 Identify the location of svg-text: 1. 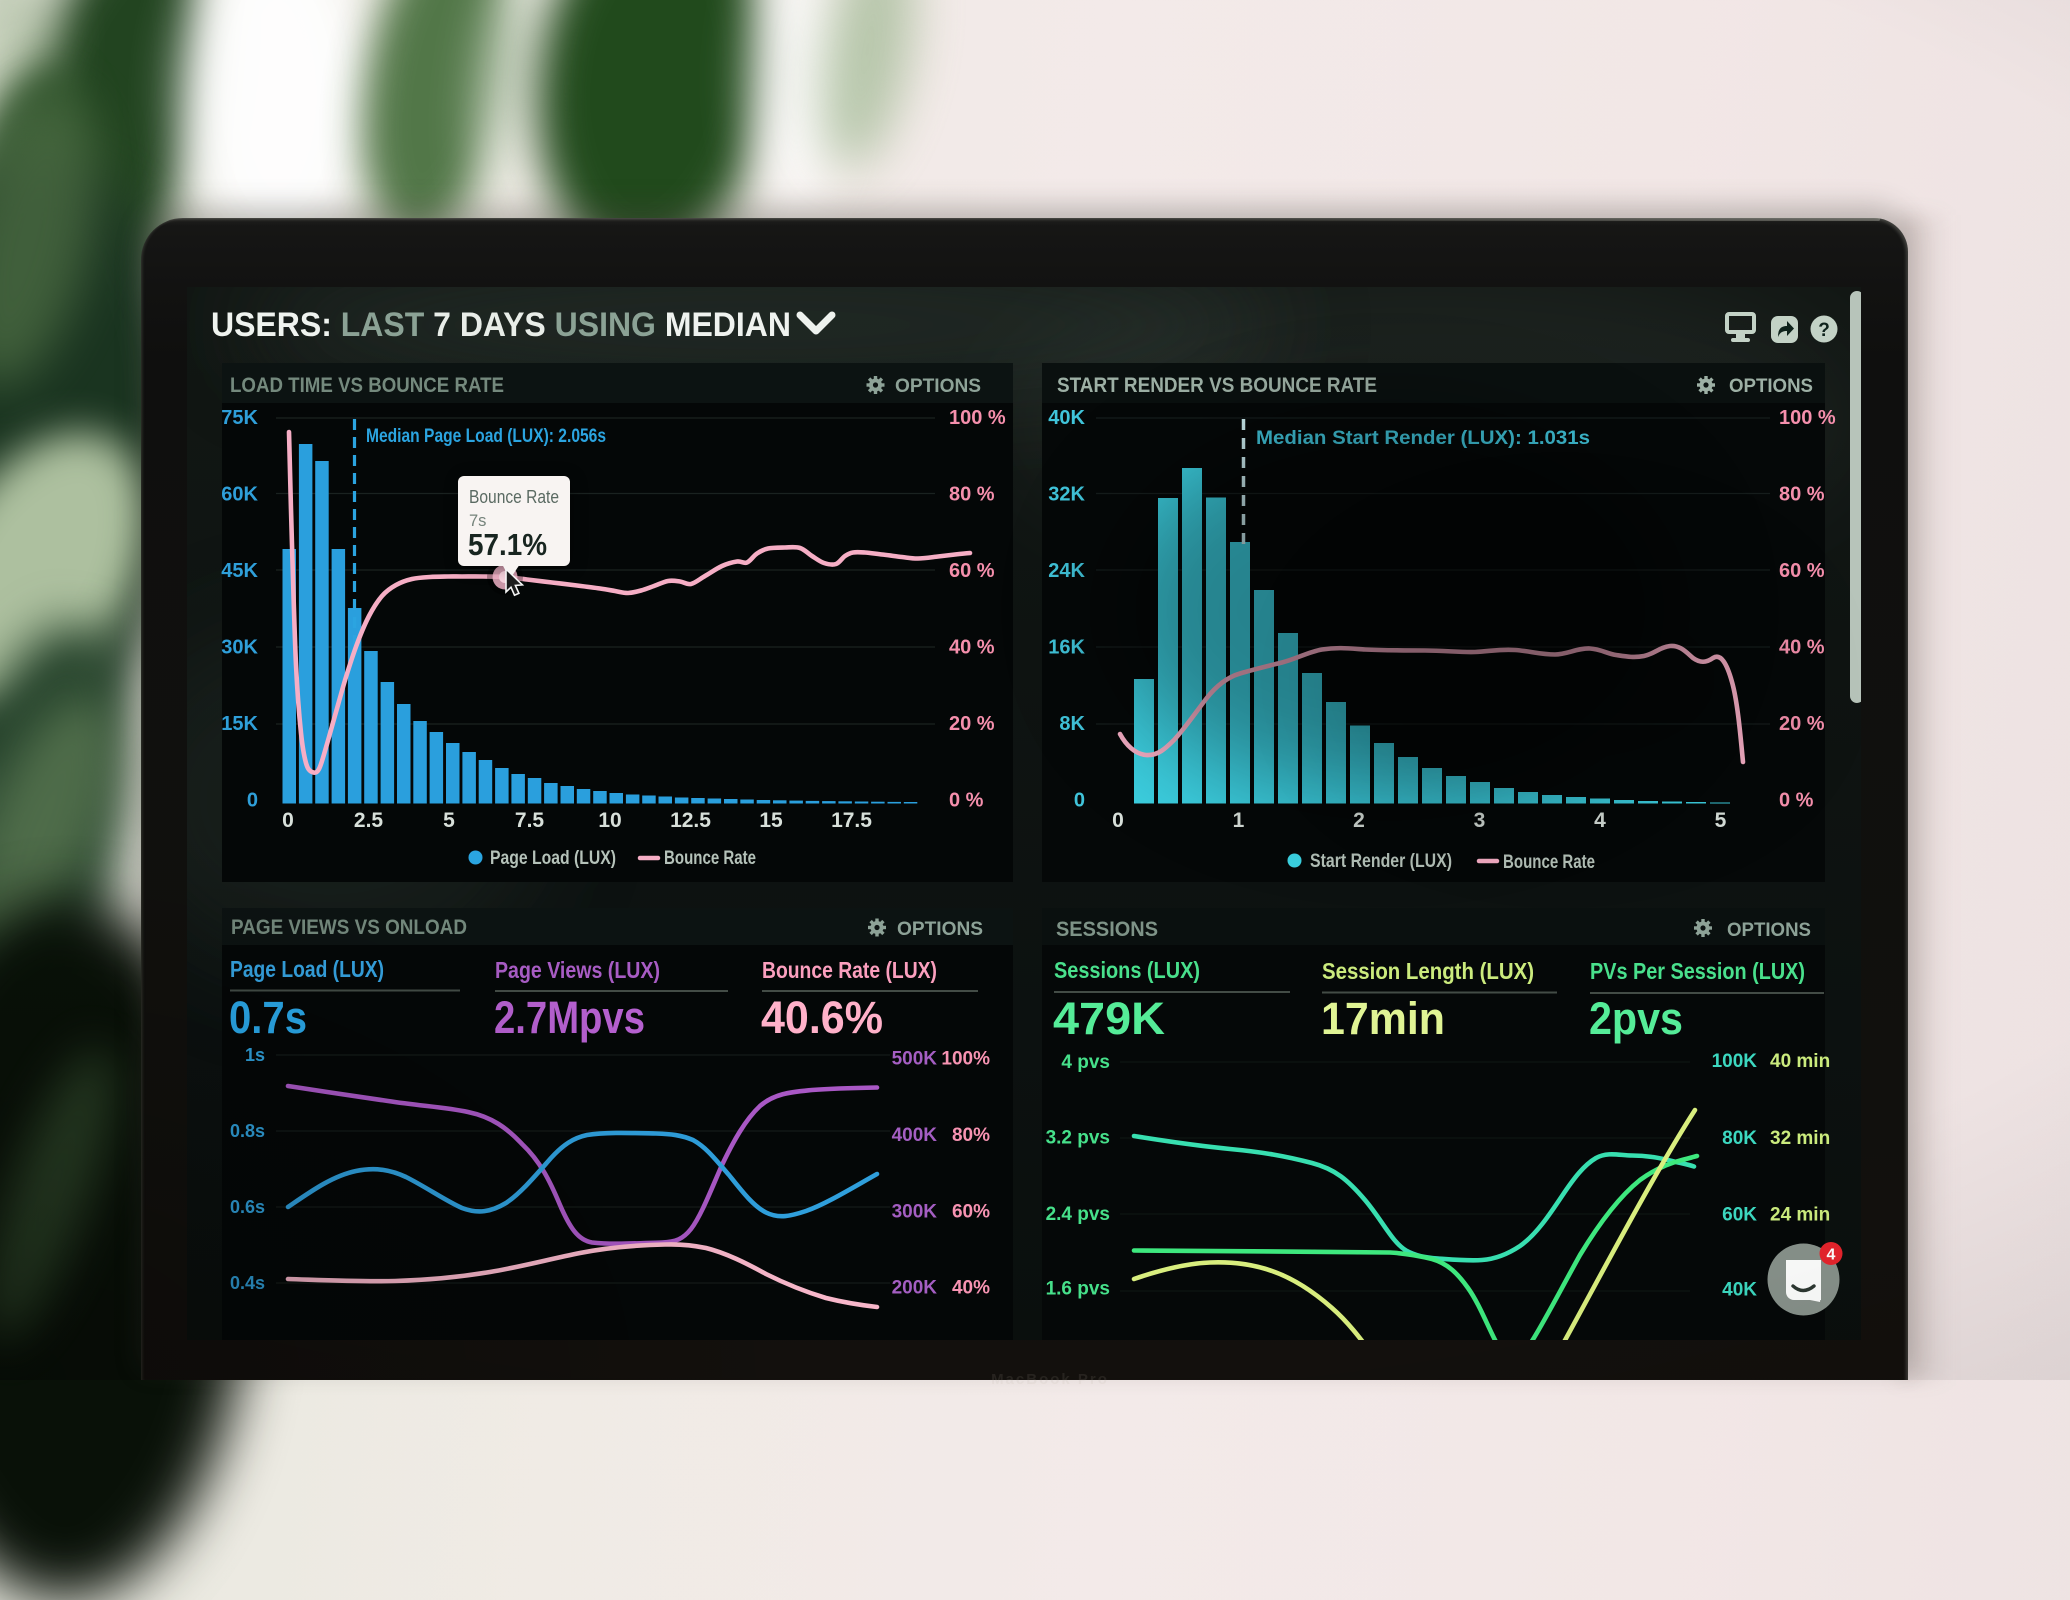
(1239, 820).